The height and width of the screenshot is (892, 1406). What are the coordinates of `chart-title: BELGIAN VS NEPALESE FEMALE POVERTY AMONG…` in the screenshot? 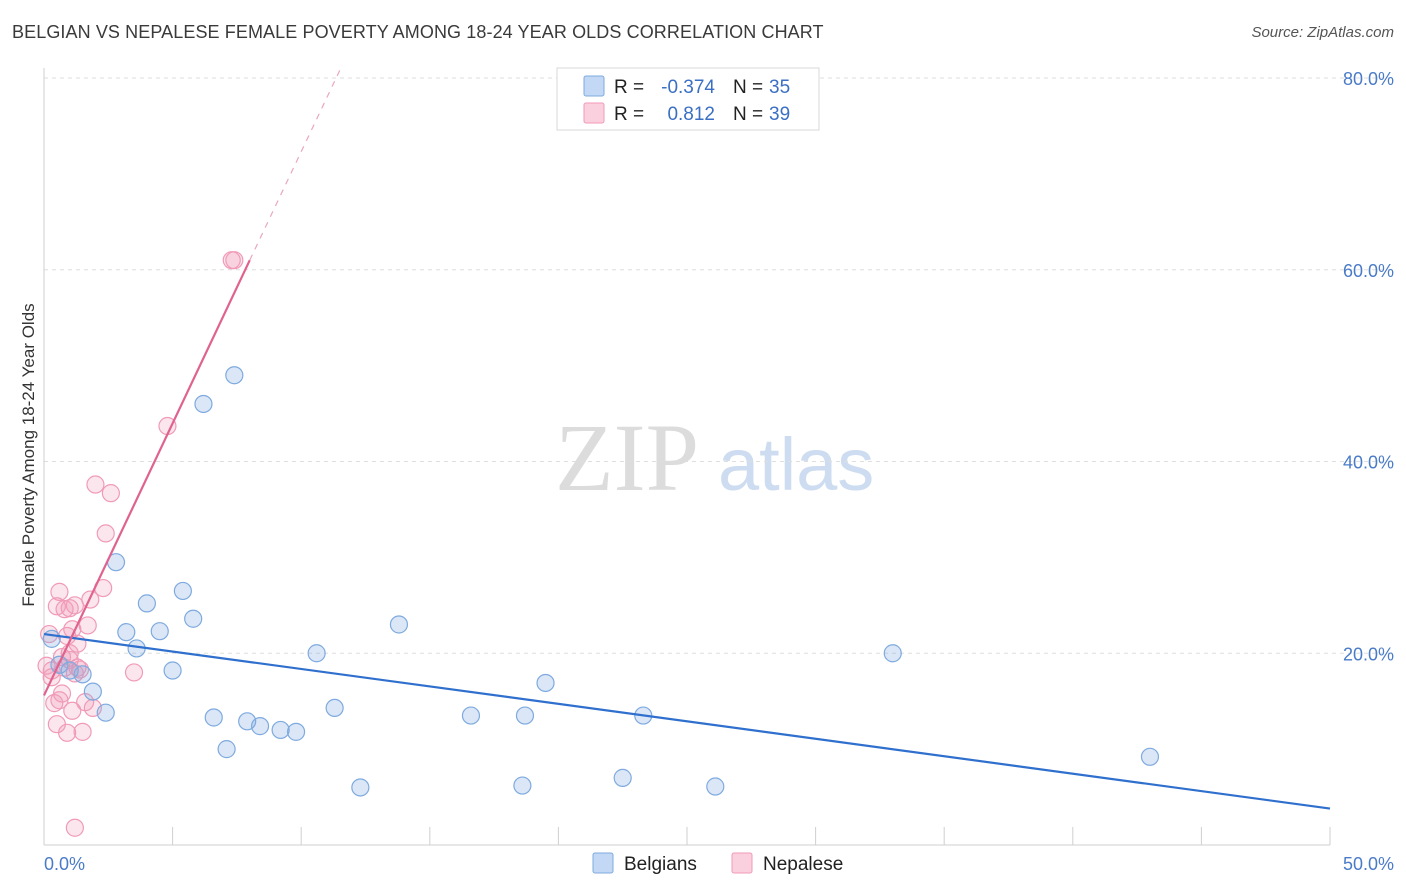 It's located at (418, 32).